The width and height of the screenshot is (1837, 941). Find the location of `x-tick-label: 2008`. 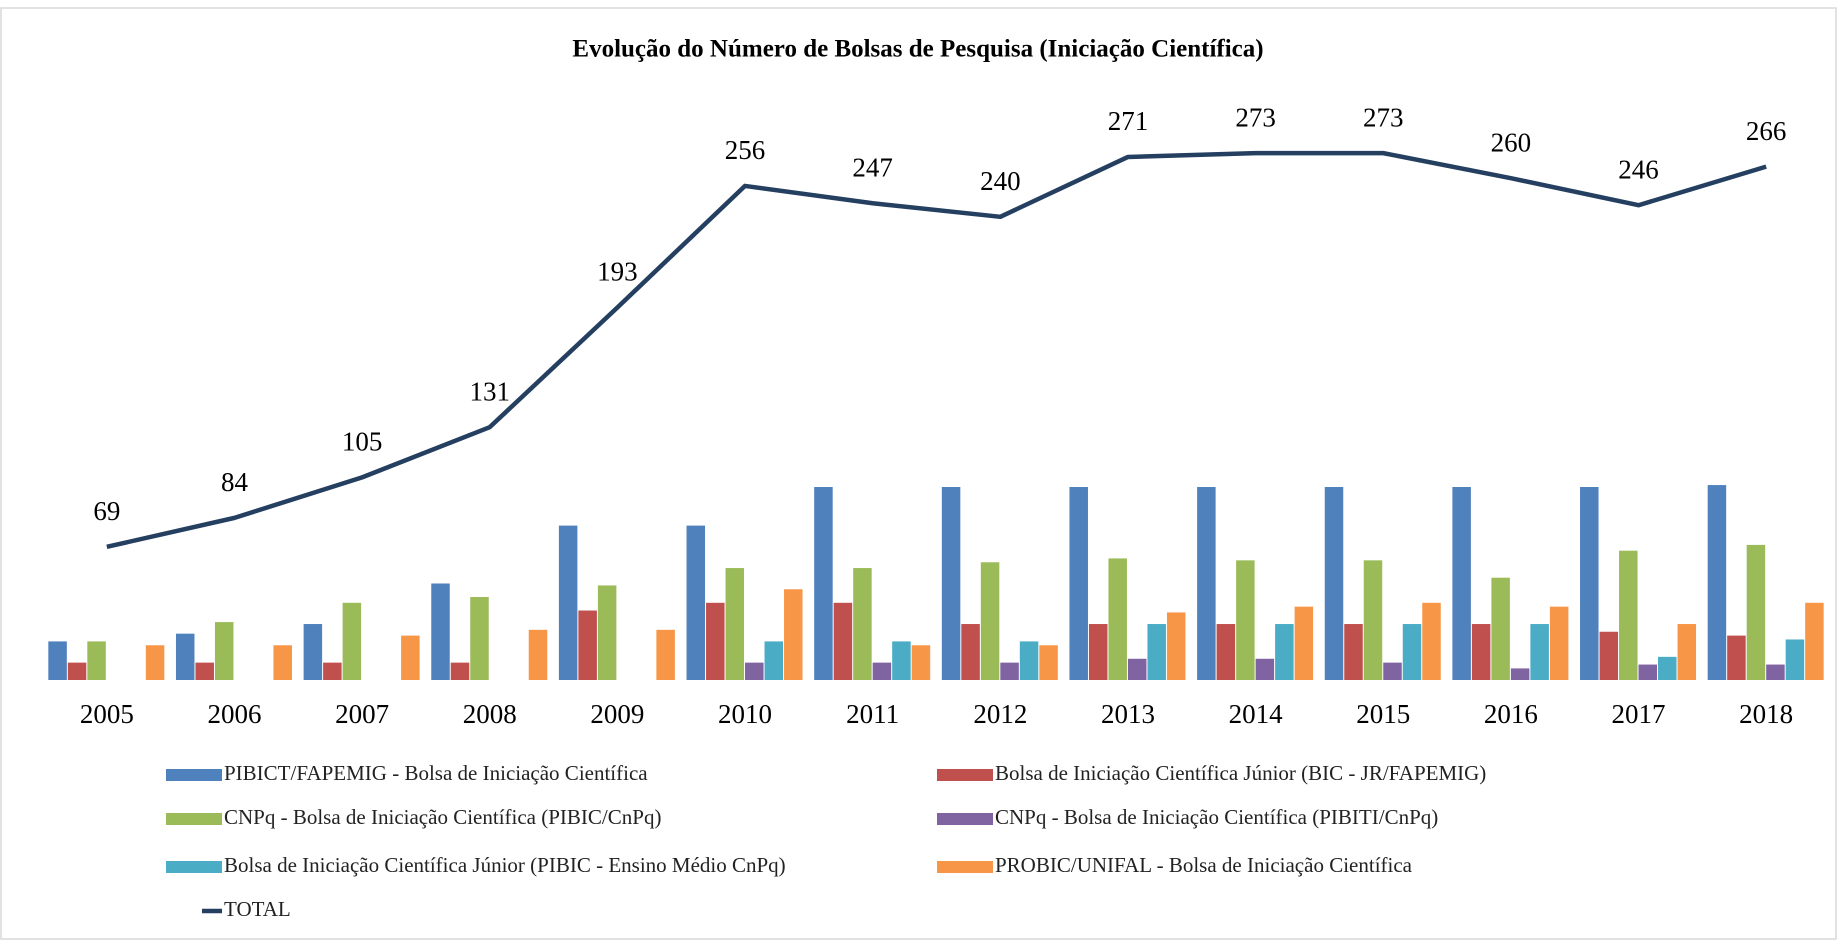

x-tick-label: 2008 is located at coordinates (490, 714).